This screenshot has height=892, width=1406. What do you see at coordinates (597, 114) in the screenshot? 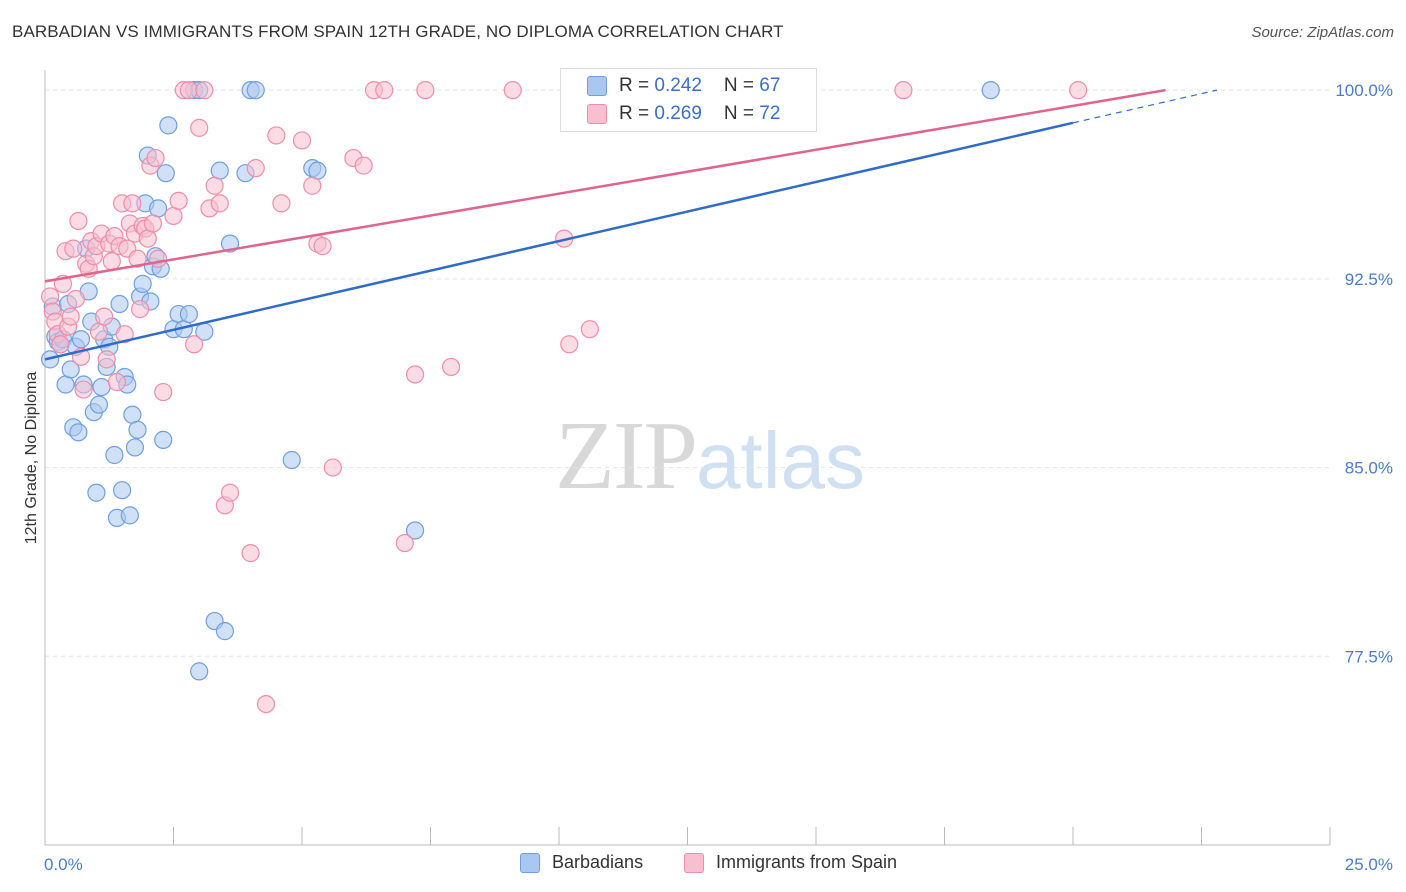
I see `legend-swatch-spain` at bounding box center [597, 114].